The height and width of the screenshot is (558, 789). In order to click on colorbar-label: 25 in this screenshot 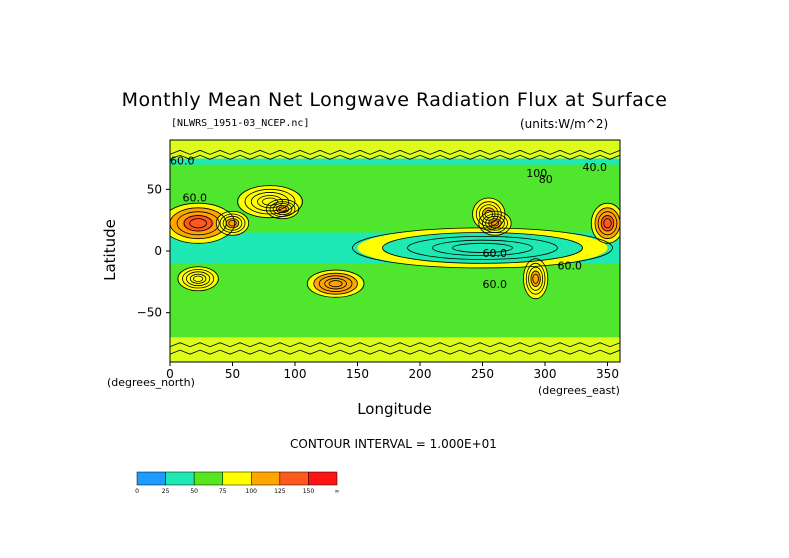, I will do `click(166, 491)`.